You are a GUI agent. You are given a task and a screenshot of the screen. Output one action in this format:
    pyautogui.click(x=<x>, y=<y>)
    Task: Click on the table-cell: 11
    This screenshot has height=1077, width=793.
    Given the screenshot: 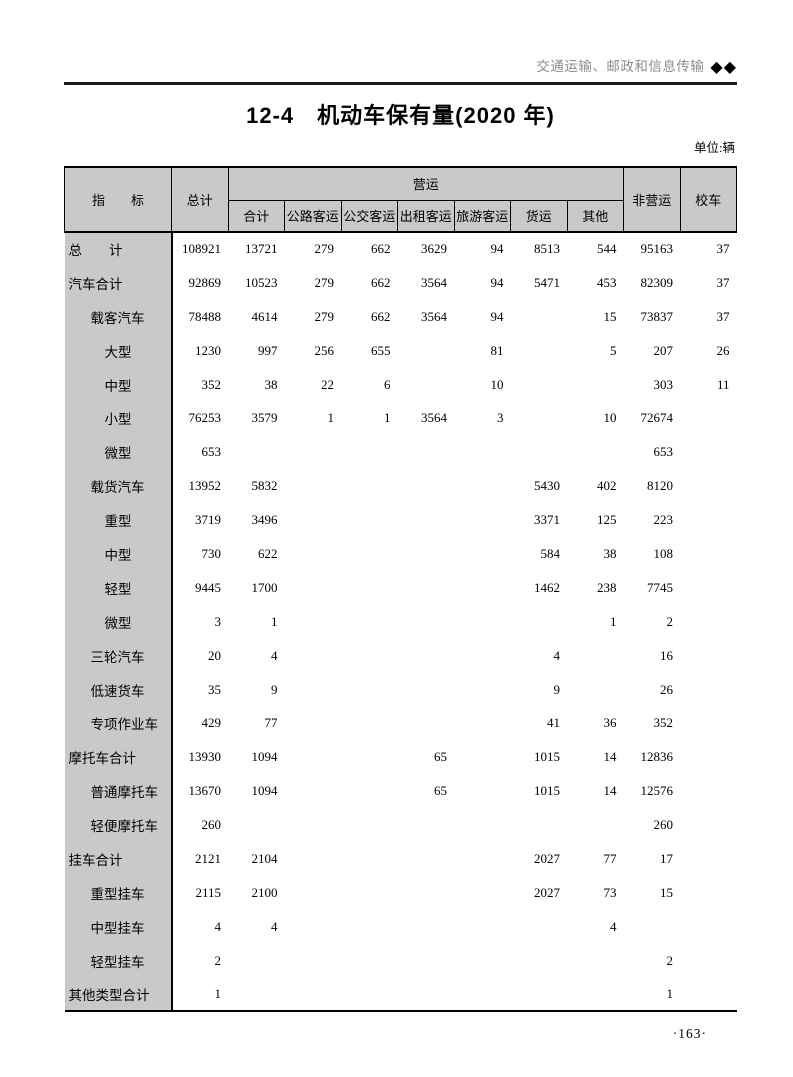 What is the action you would take?
    pyautogui.click(x=708, y=384)
    